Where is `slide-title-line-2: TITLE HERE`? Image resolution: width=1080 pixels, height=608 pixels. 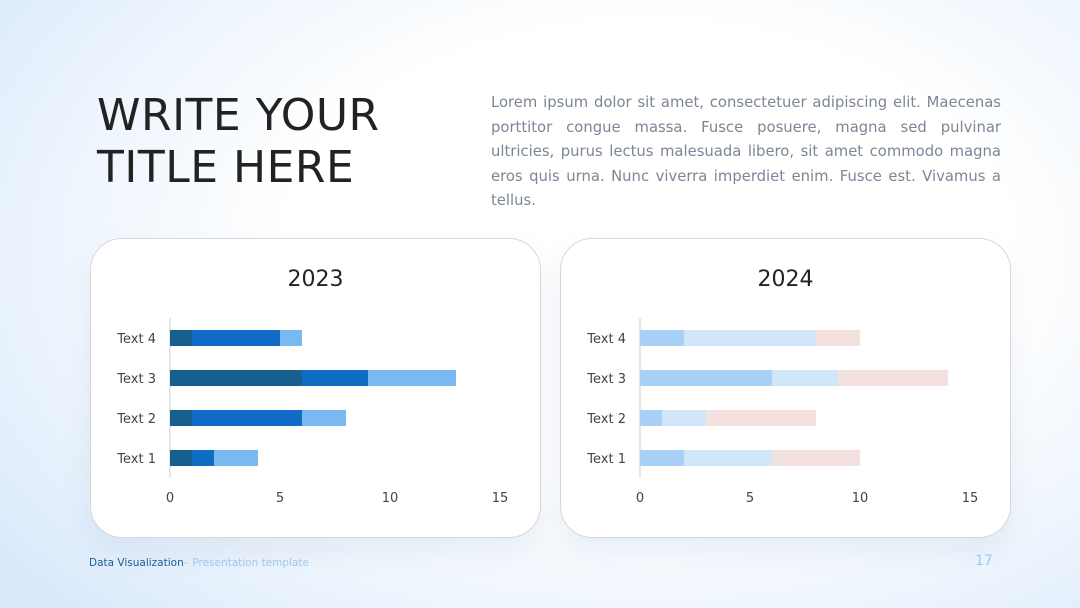
slide-title-line-2: TITLE HERE is located at coordinates (226, 167).